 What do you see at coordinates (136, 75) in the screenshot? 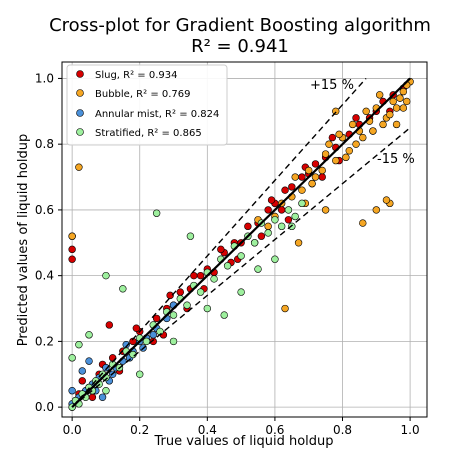
I see `legend-label-slug: Slug, R² = 0.934` at bounding box center [136, 75].